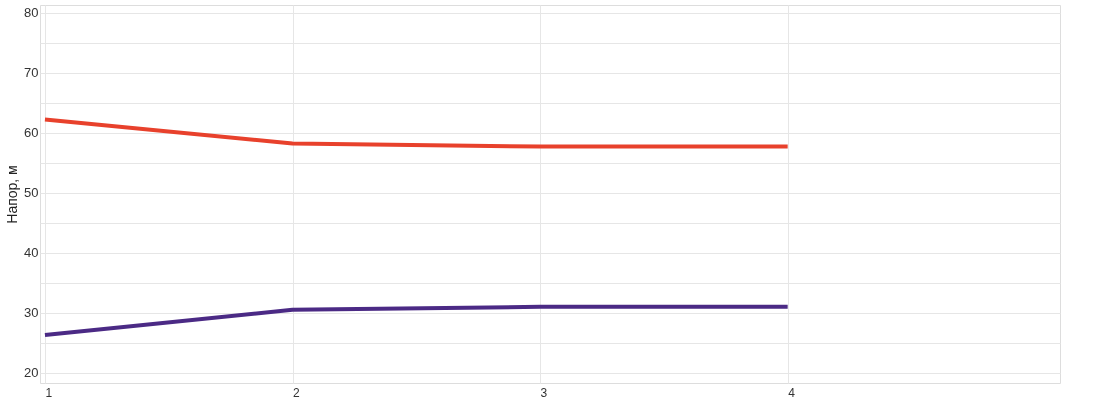  Describe the element at coordinates (31, 73) in the screenshot. I see `y-tick-label: 70` at that location.